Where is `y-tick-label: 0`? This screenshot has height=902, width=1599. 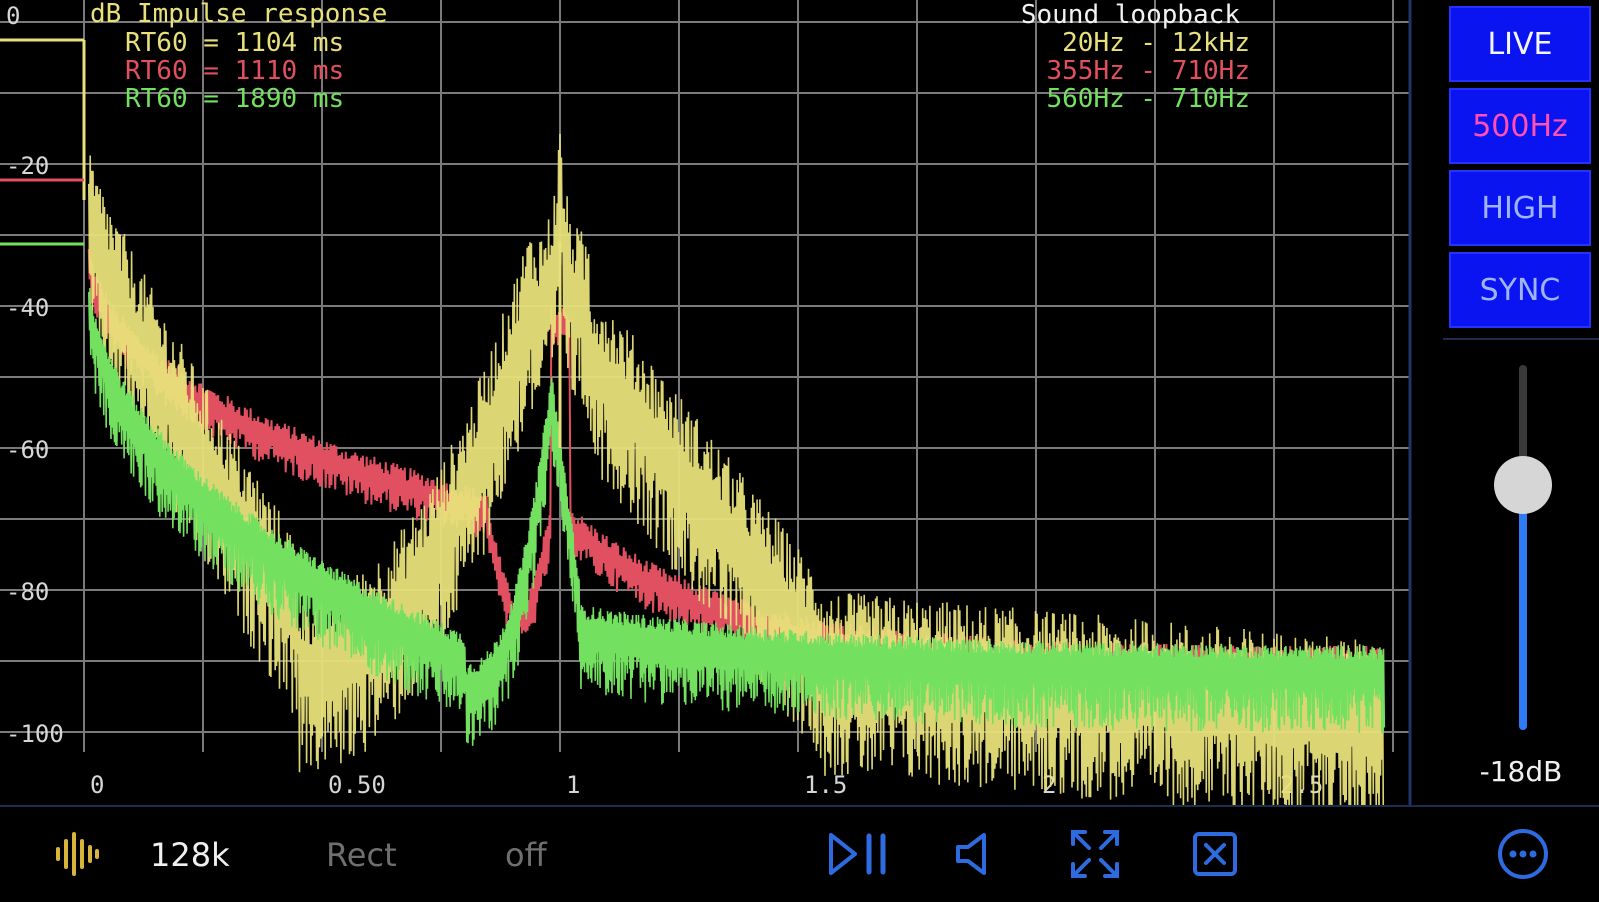
y-tick-label: 0 is located at coordinates (13, 16).